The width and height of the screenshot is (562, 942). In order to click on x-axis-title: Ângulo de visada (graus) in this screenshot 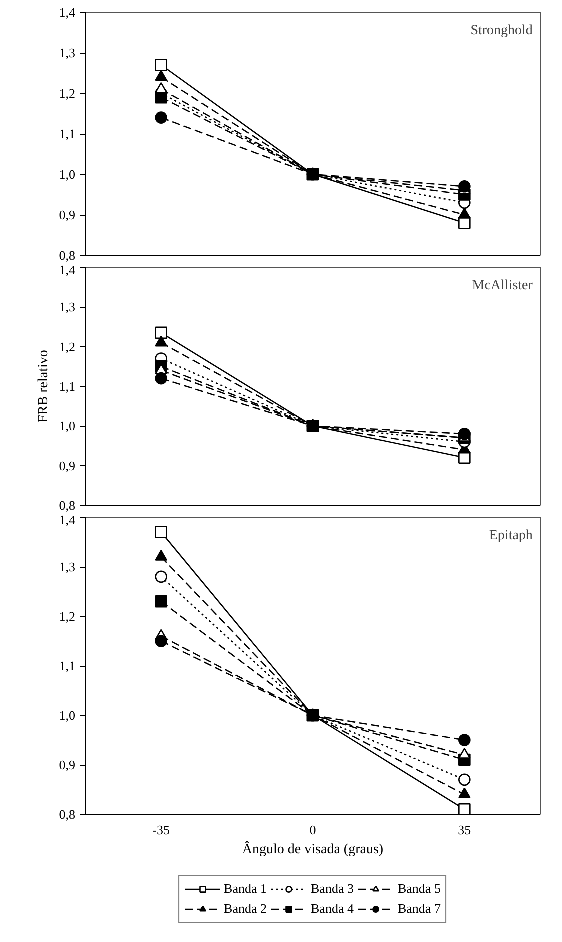, I will do `click(313, 849)`.